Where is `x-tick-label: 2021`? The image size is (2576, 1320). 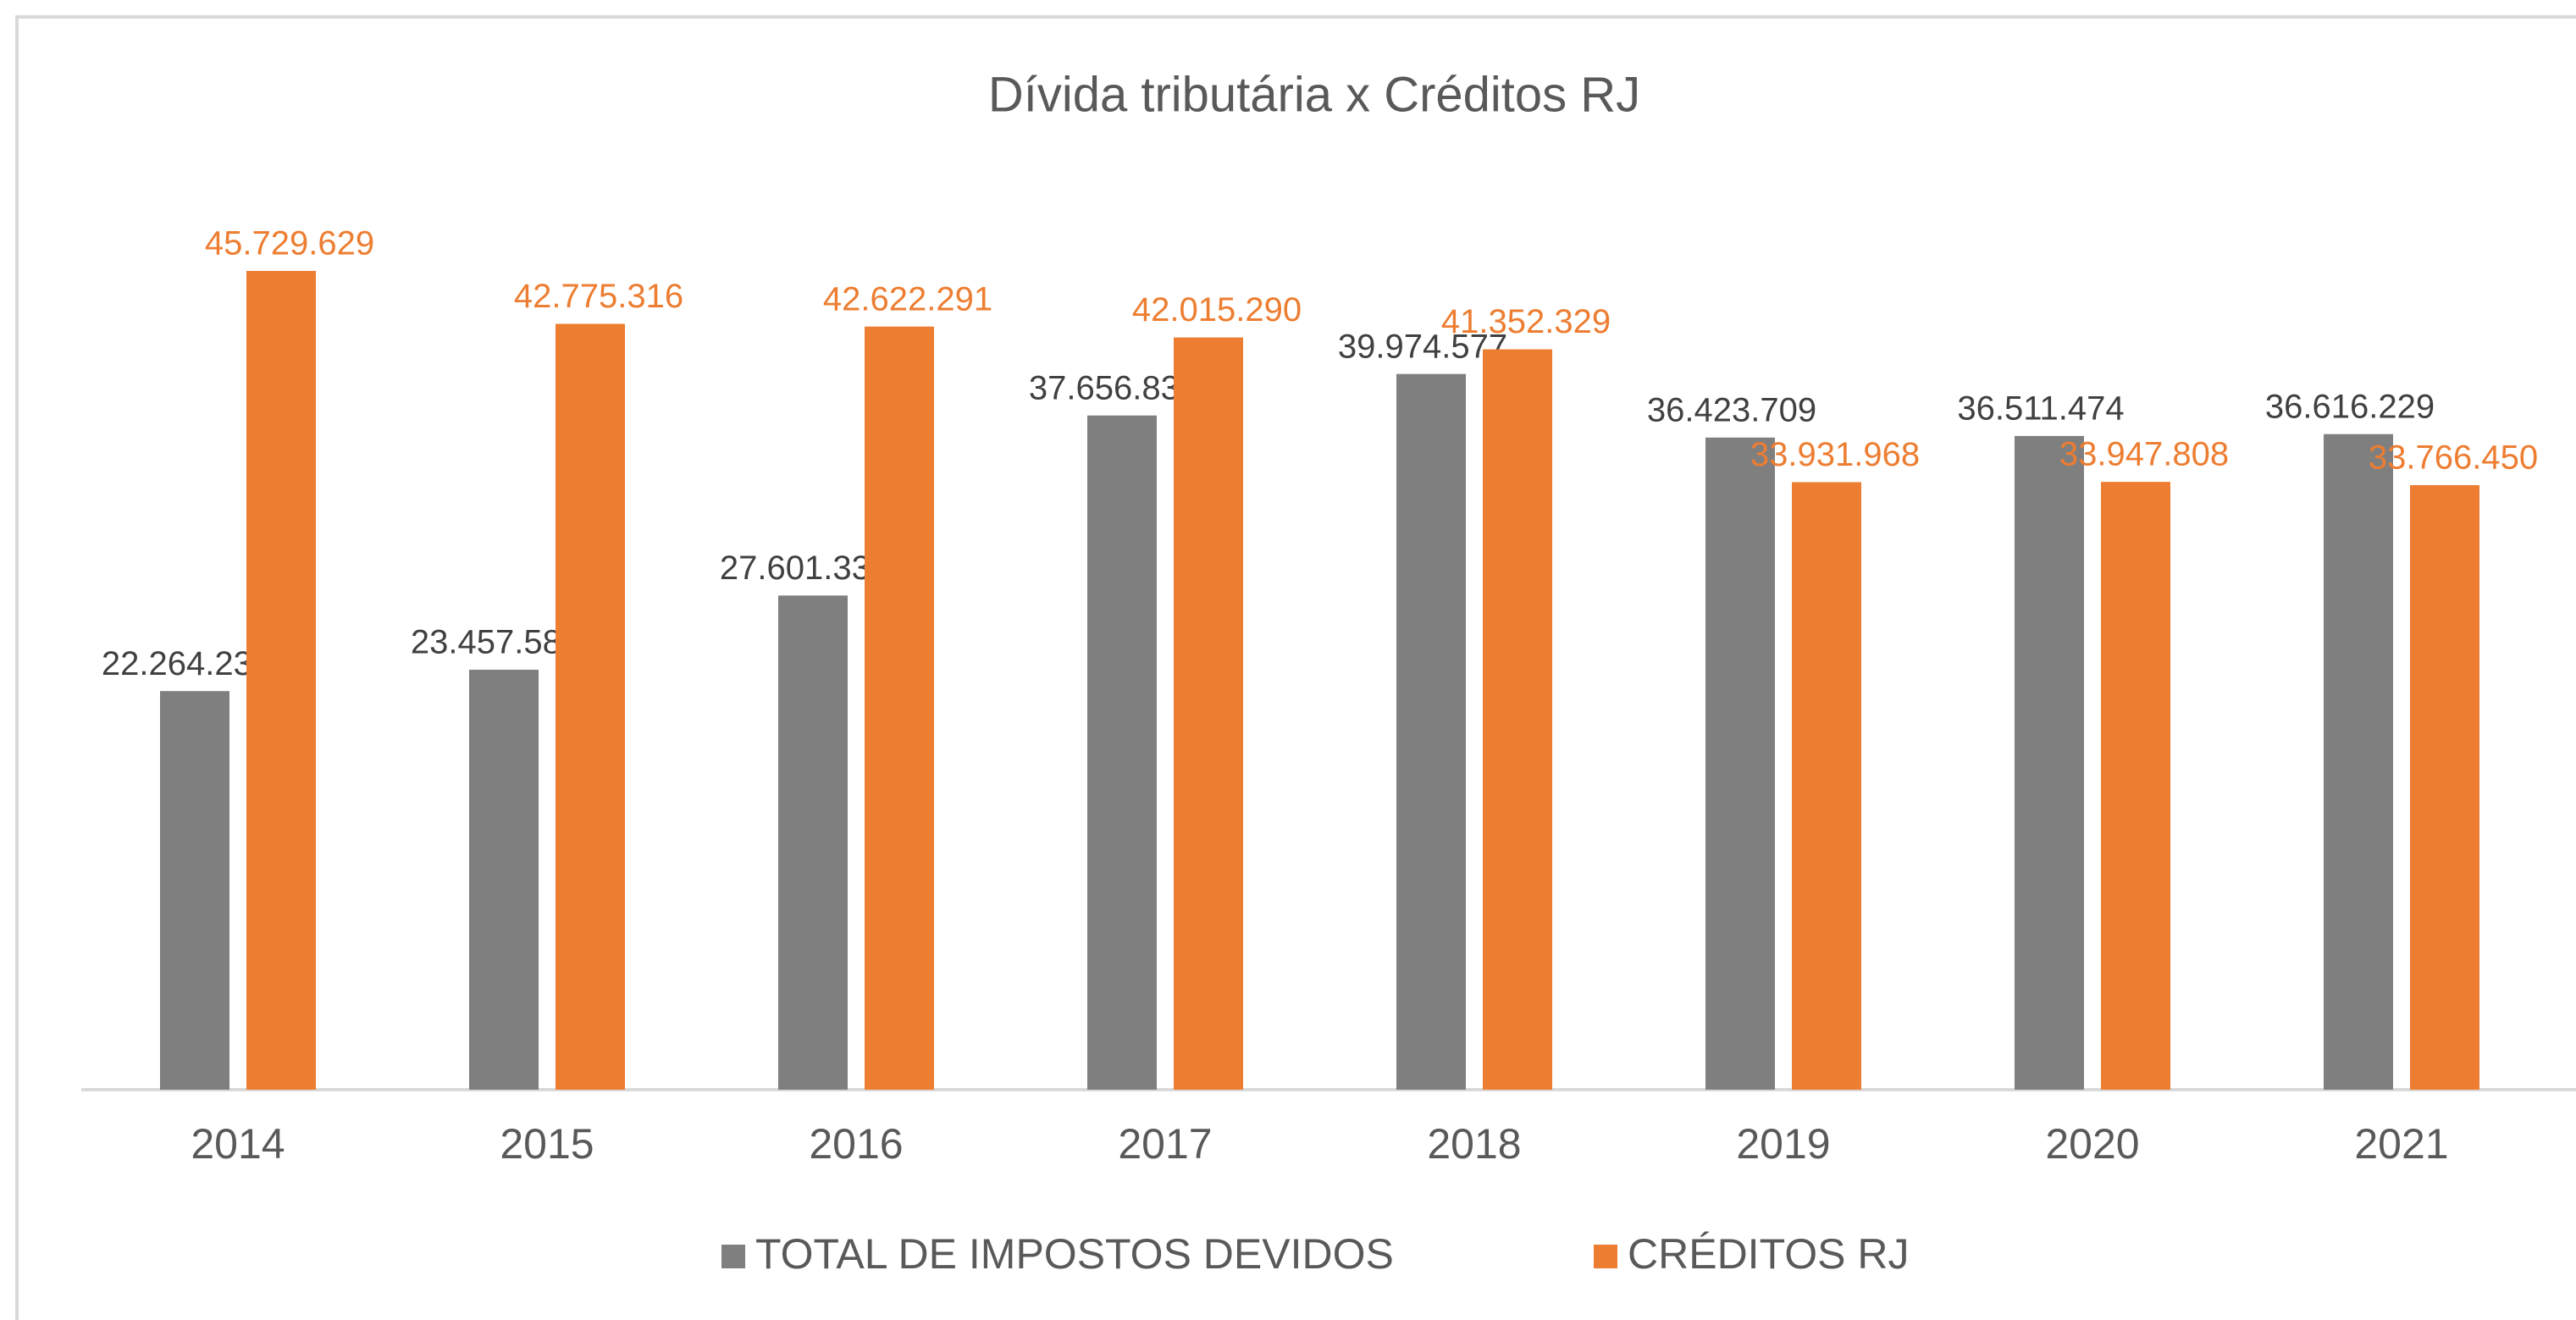
x-tick-label: 2021 is located at coordinates (2401, 1144).